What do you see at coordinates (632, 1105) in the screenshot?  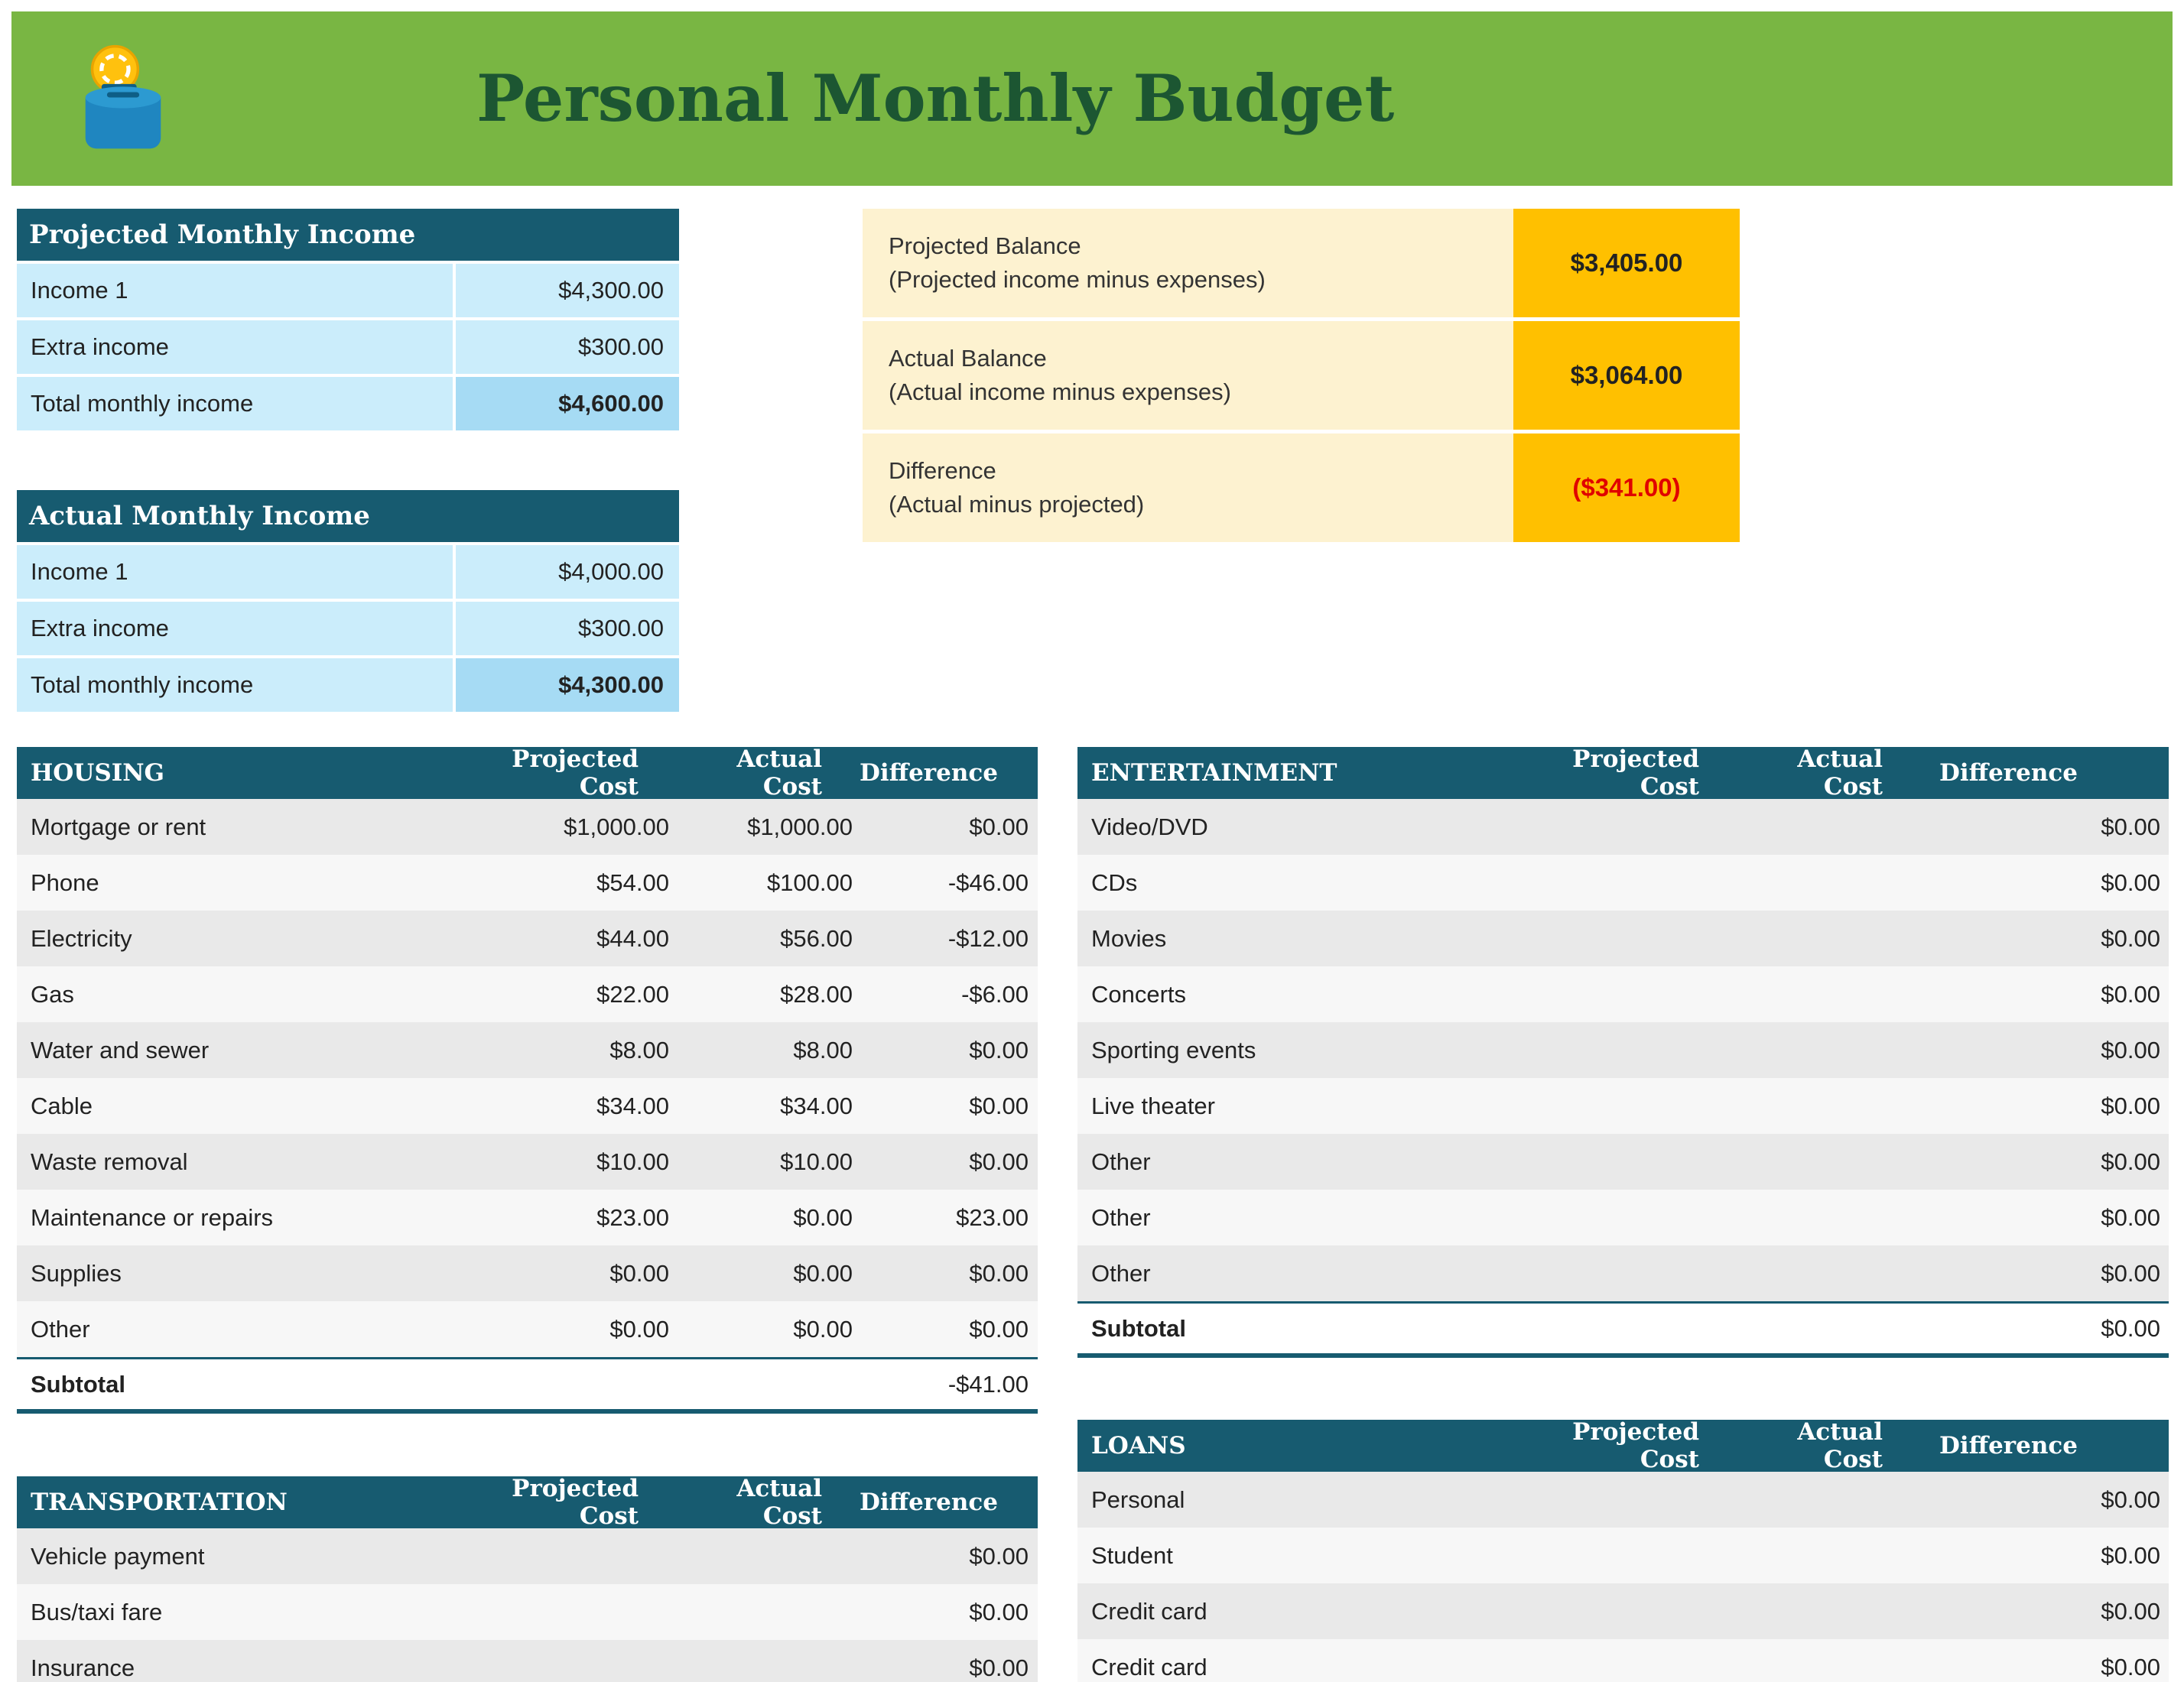 I see `row-projected: $34.00` at bounding box center [632, 1105].